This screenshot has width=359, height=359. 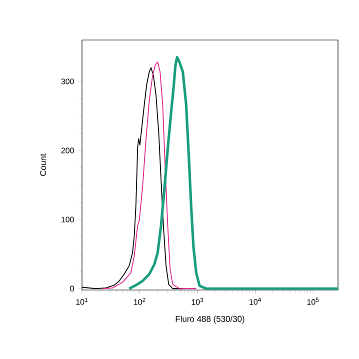 I want to click on y-axis-title: Count, so click(x=43, y=165).